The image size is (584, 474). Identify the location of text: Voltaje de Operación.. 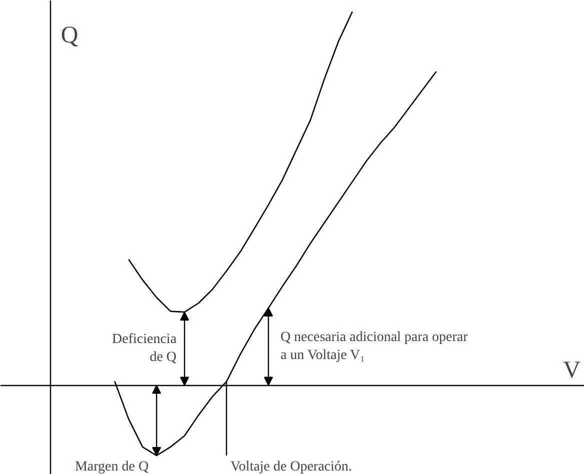
(291, 467).